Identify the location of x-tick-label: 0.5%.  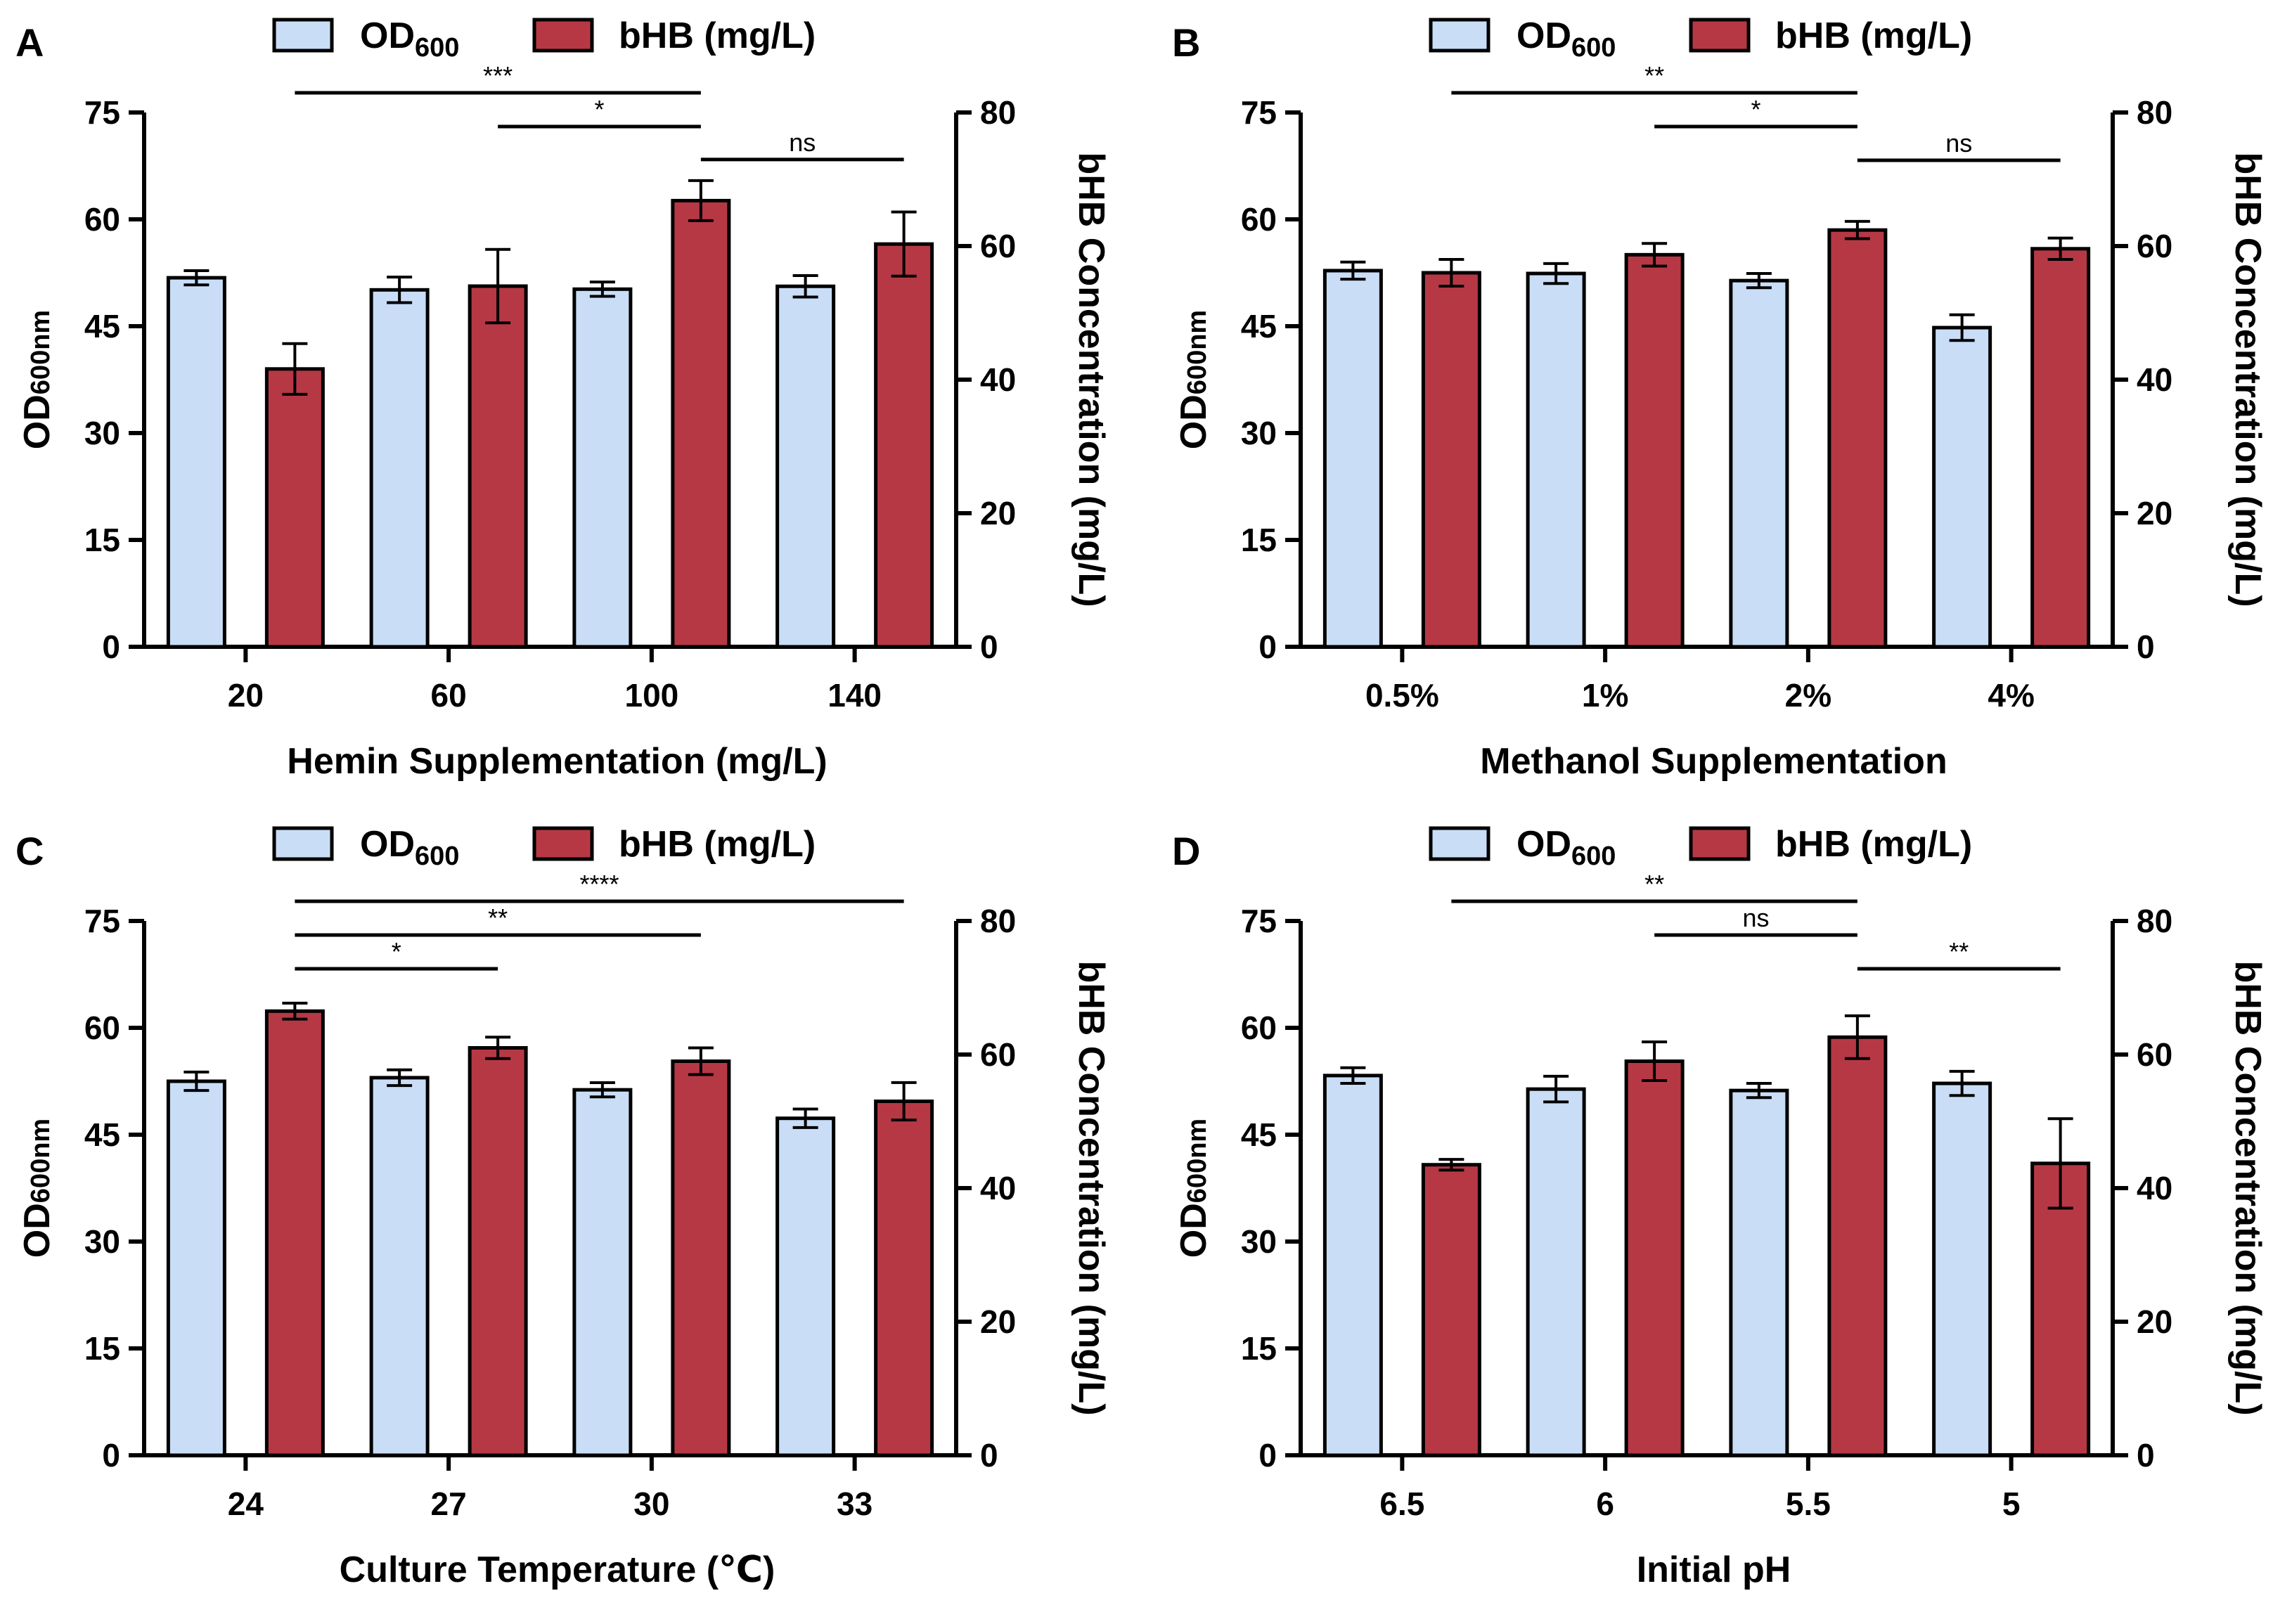
(1402, 695).